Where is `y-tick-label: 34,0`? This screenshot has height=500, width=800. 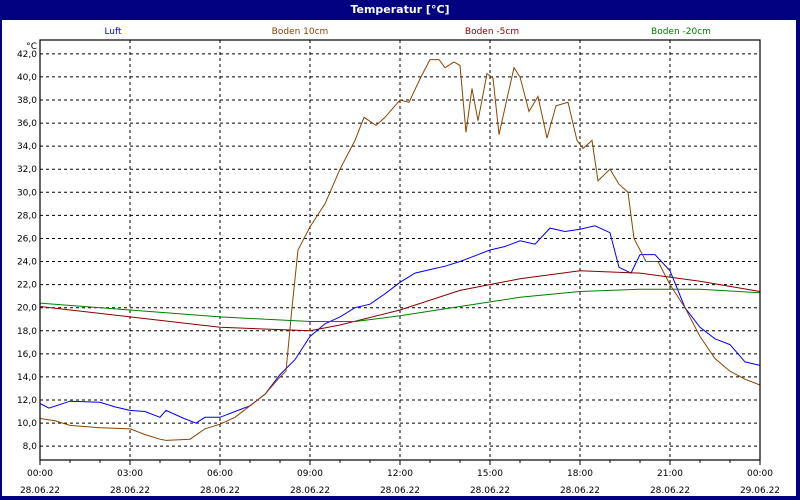
y-tick-label: 34,0 is located at coordinates (27, 147).